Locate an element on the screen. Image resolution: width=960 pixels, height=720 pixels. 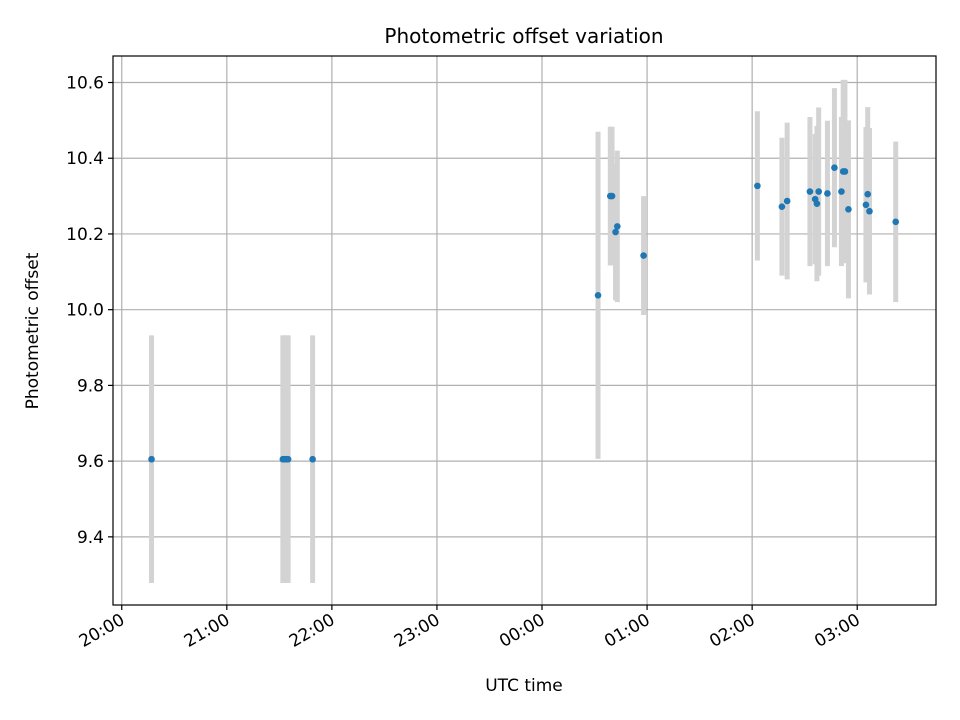
x-tick-label: 22:00 is located at coordinates (312, 631).